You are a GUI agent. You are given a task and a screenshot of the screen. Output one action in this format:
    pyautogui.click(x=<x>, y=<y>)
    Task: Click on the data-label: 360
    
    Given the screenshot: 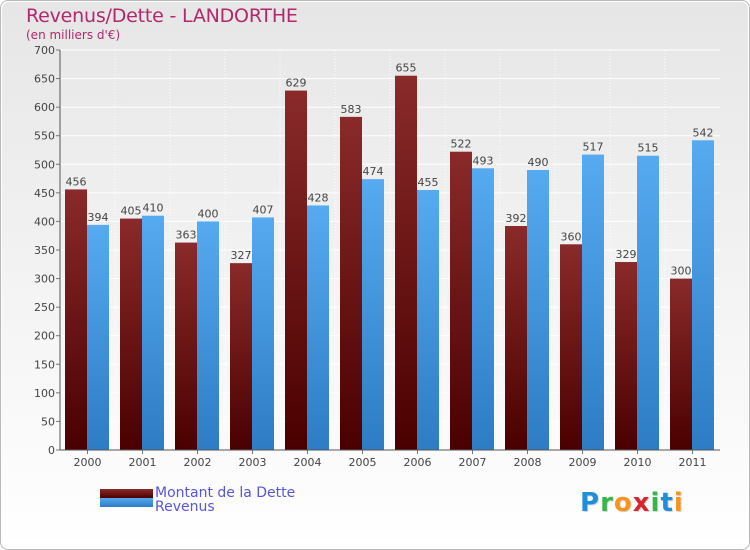 What is the action you would take?
    pyautogui.click(x=571, y=236)
    